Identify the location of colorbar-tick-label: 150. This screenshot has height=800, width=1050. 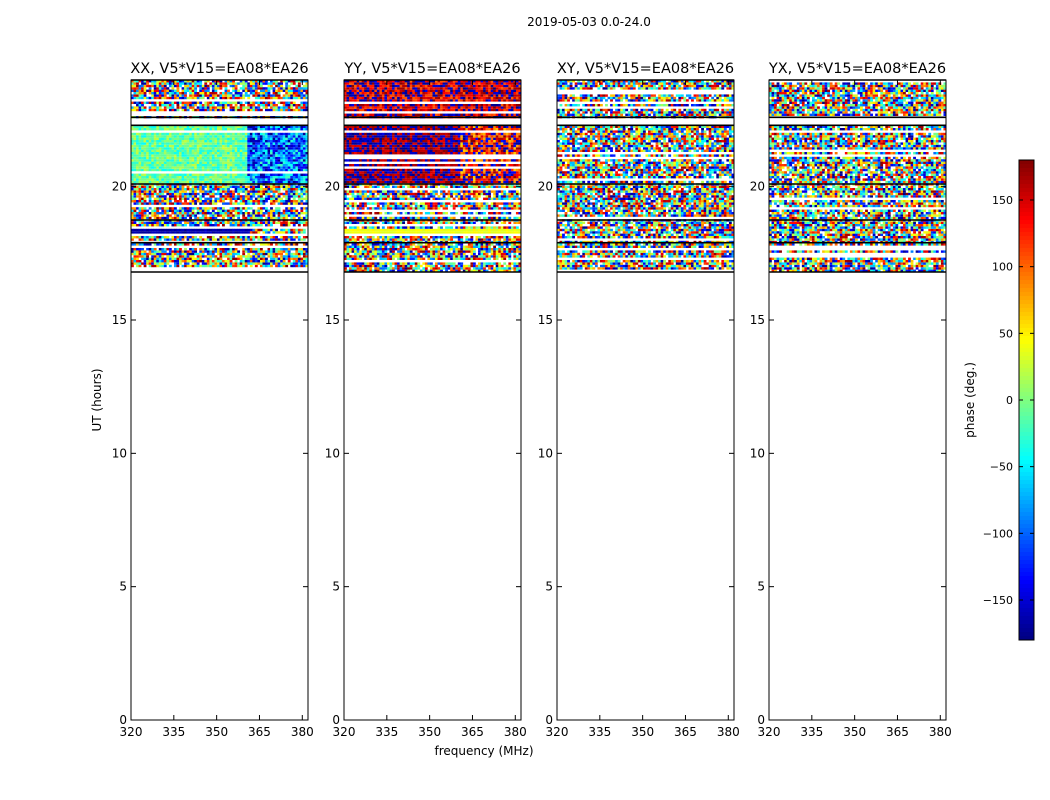
(1002, 200).